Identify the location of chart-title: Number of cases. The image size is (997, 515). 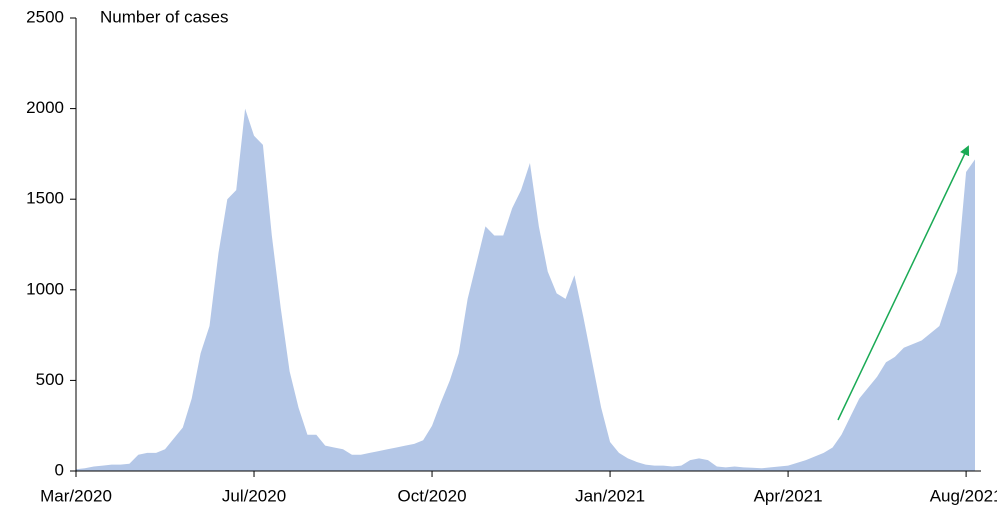
(164, 16).